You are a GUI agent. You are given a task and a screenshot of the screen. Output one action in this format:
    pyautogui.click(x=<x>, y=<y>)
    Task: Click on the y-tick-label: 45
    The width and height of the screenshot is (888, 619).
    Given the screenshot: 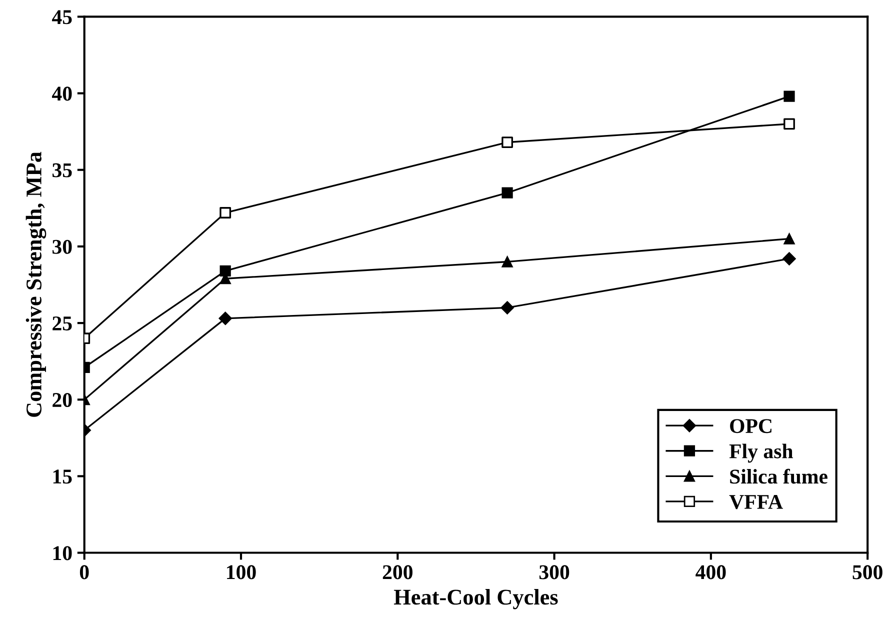 What is the action you would take?
    pyautogui.click(x=62, y=17)
    